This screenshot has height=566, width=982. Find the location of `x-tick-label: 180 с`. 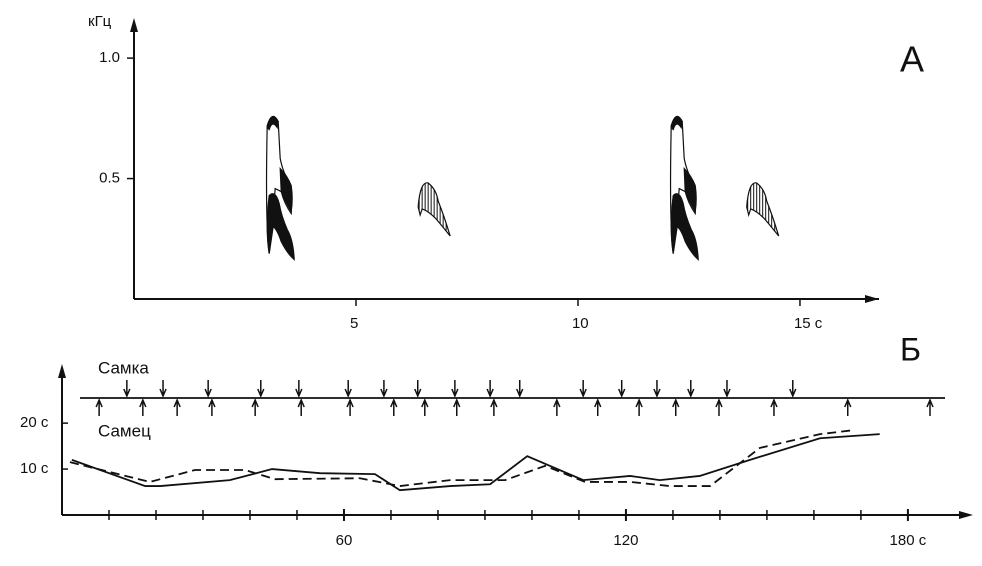

x-tick-label: 180 с is located at coordinates (908, 540).